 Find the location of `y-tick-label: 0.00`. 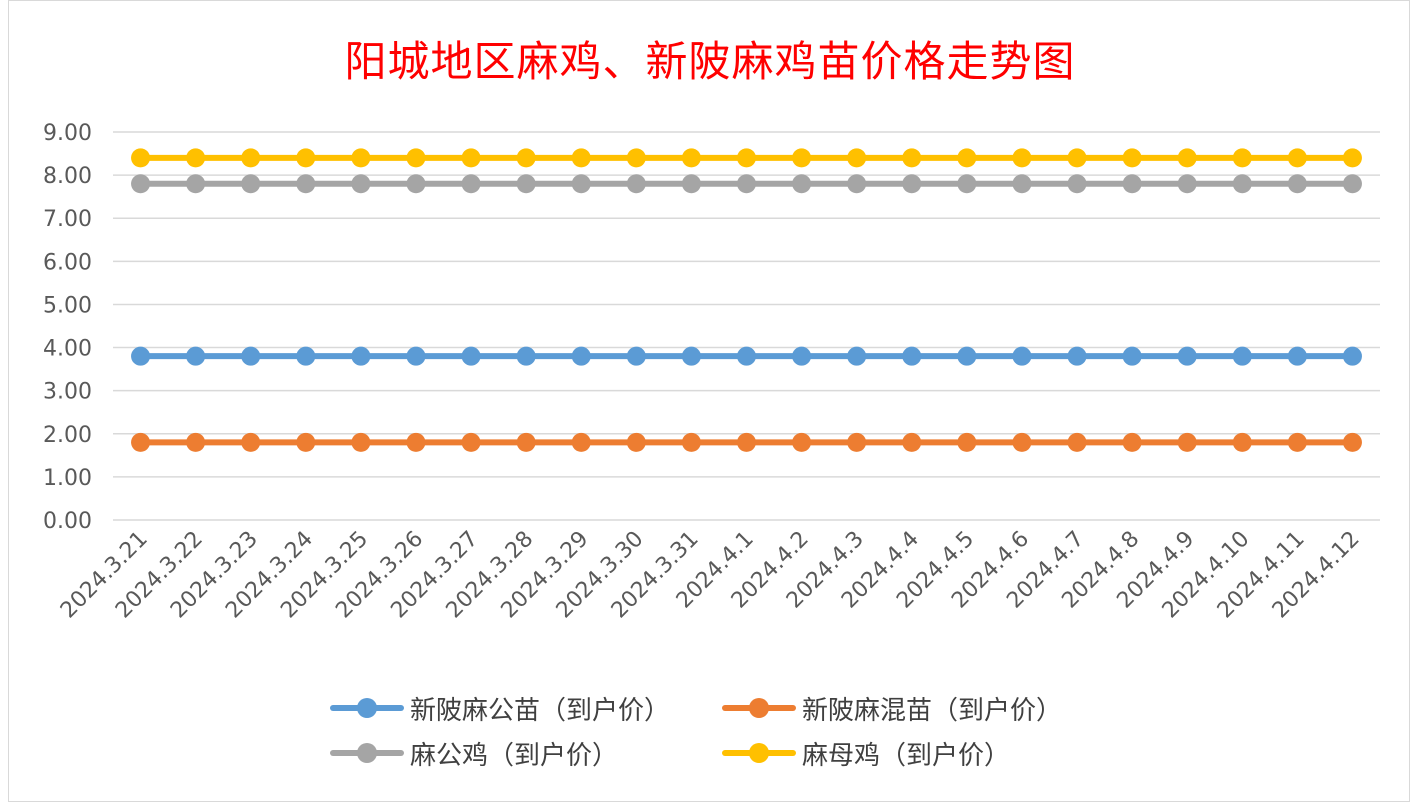

y-tick-label: 0.00 is located at coordinates (67, 521).